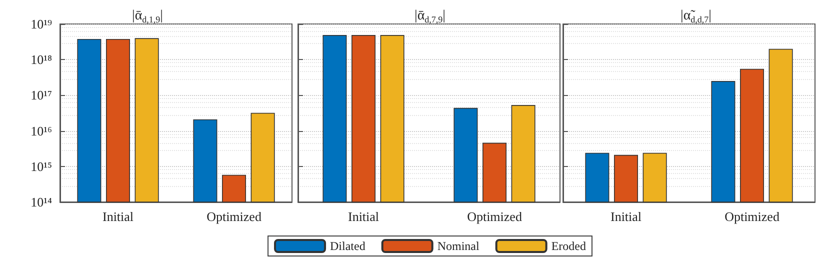 The image size is (832, 262). I want to click on y-tick-label: 10¹⁷, so click(41, 95).